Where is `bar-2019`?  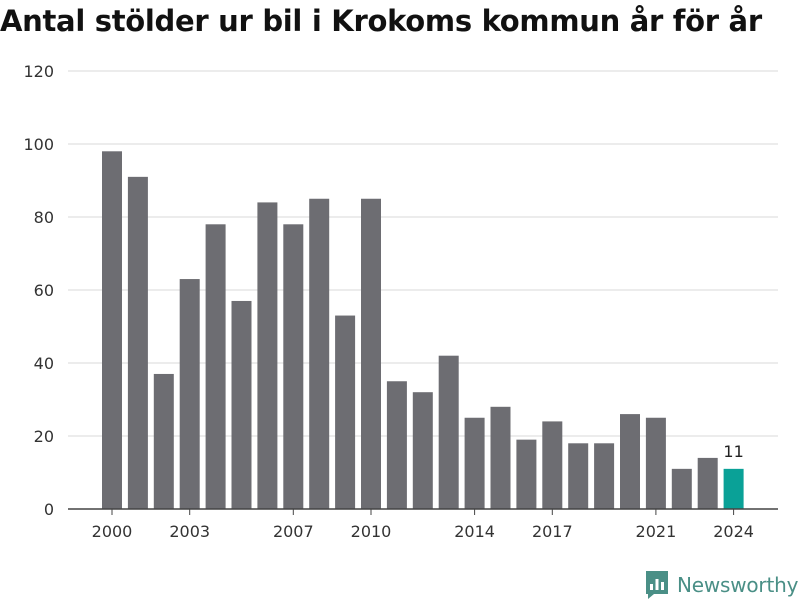 bar-2019 is located at coordinates (604, 476).